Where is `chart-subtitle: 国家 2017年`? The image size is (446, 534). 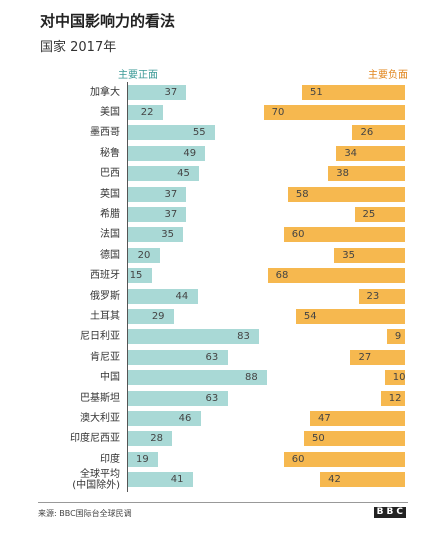
chart-subtitle: 国家 2017年 is located at coordinates (78, 47).